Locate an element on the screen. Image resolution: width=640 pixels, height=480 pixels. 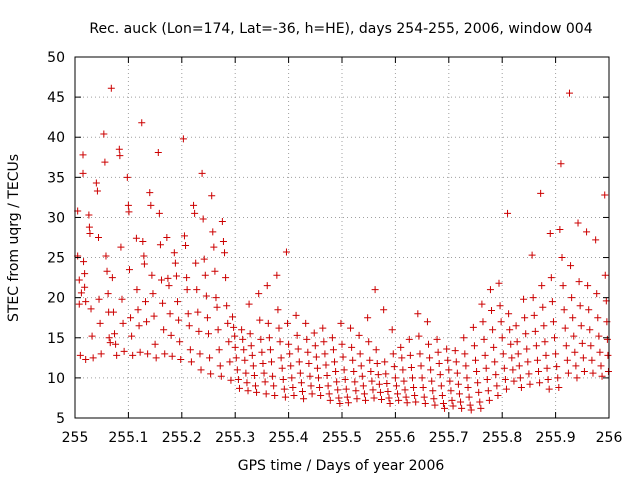
y-tick-label: 5 is located at coordinates (60, 419).